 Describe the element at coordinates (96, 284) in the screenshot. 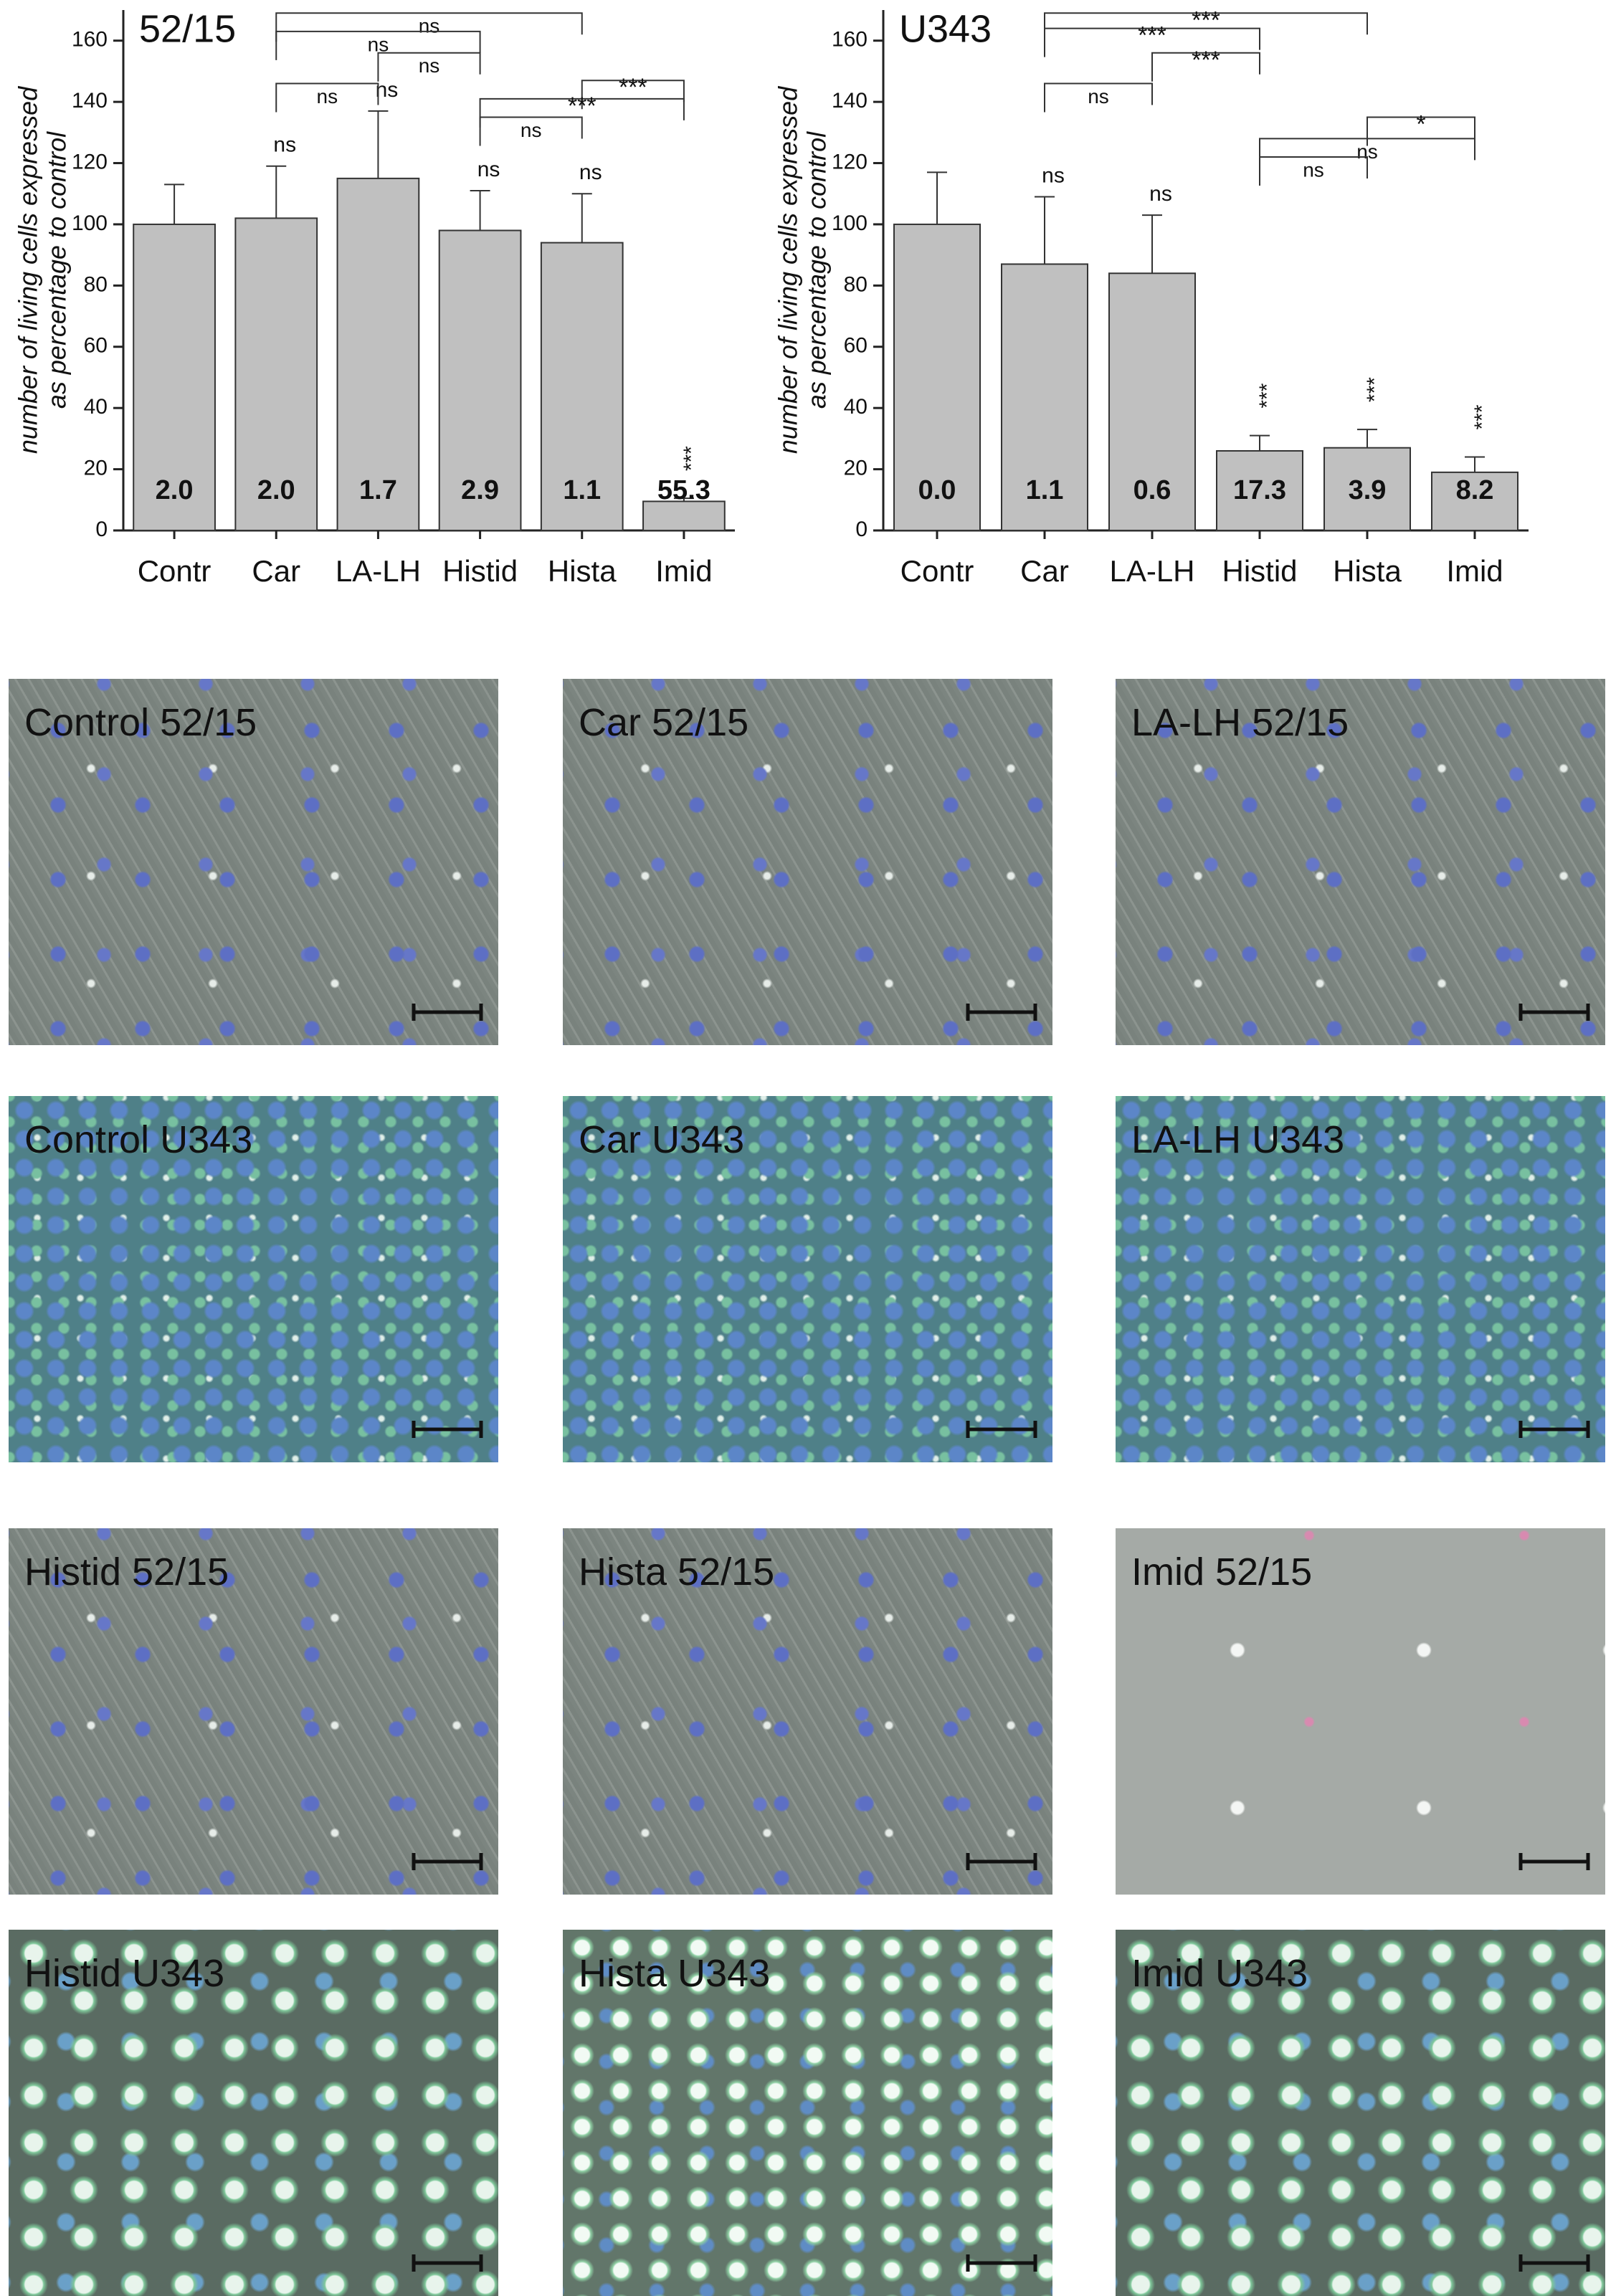

I see `y-tick-label: 80` at that location.